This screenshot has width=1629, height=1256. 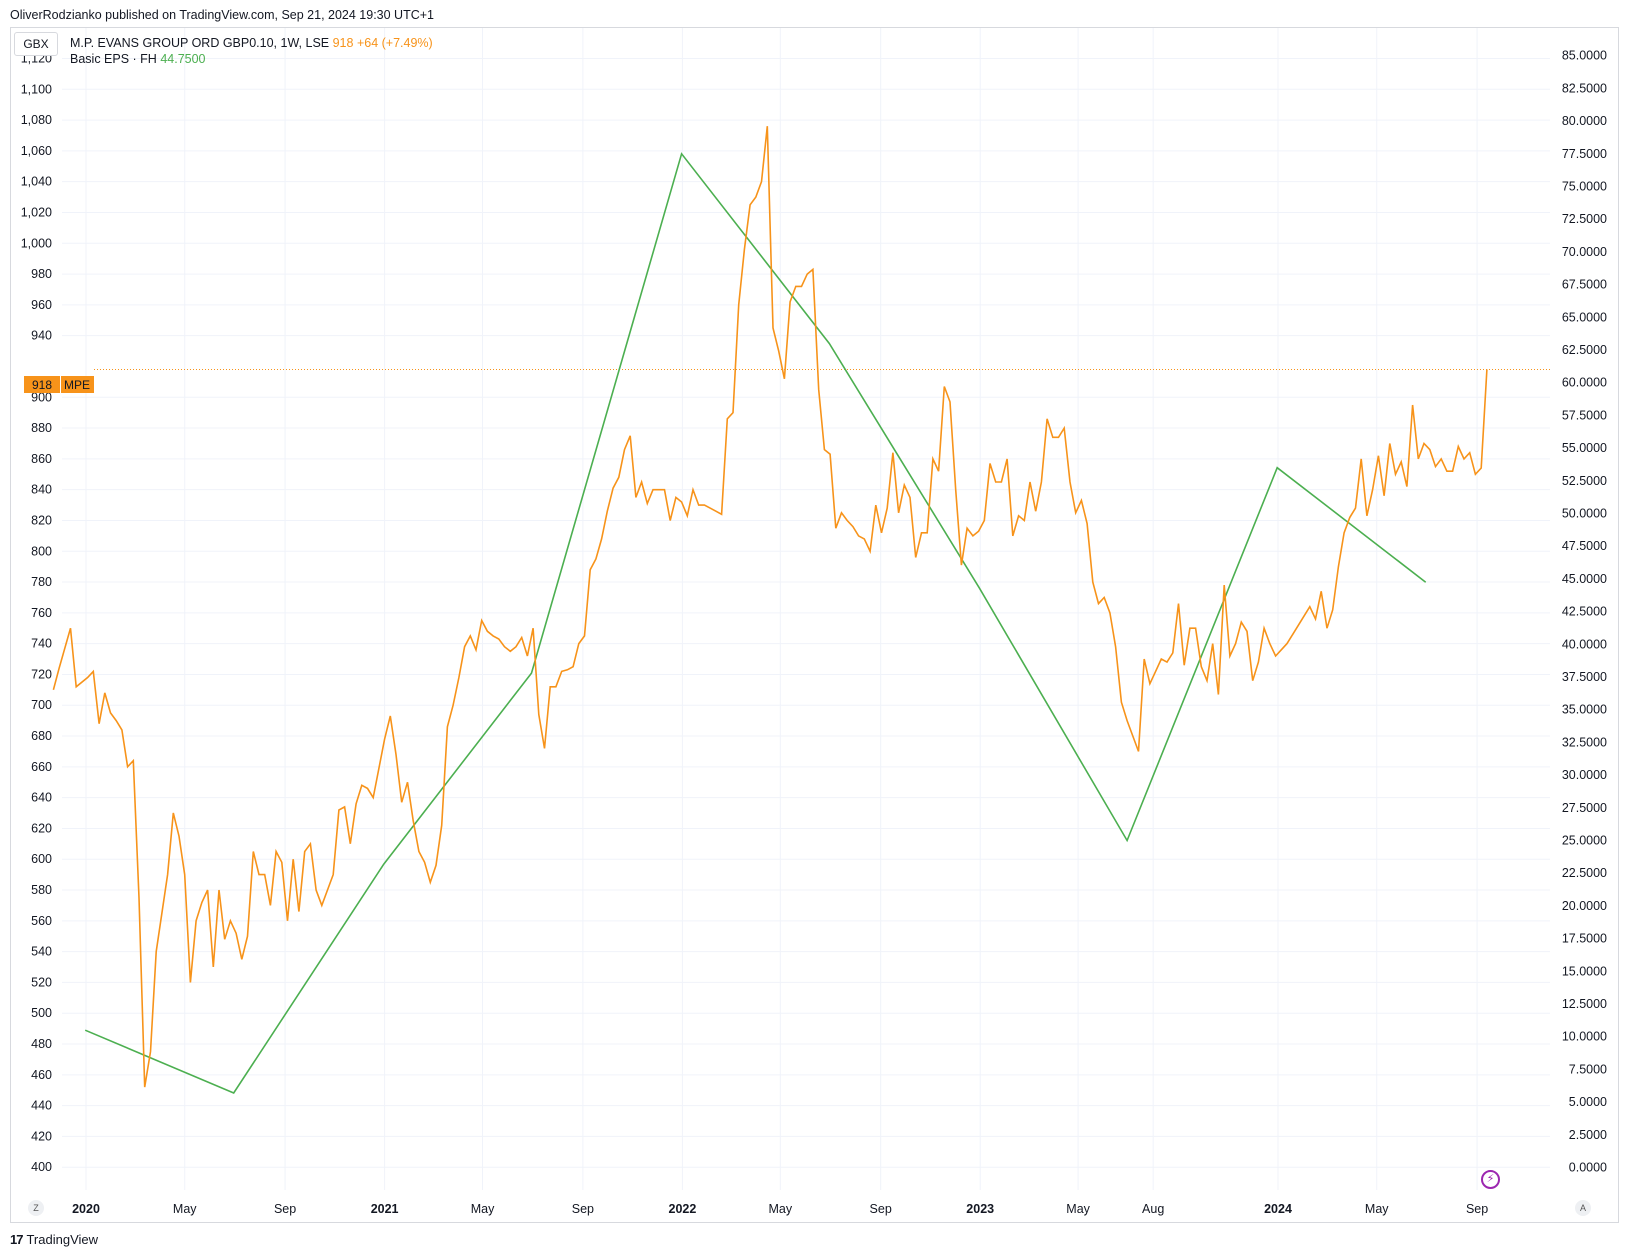 What do you see at coordinates (1584, 906) in the screenshot?
I see `right-tick-label: 20.0000` at bounding box center [1584, 906].